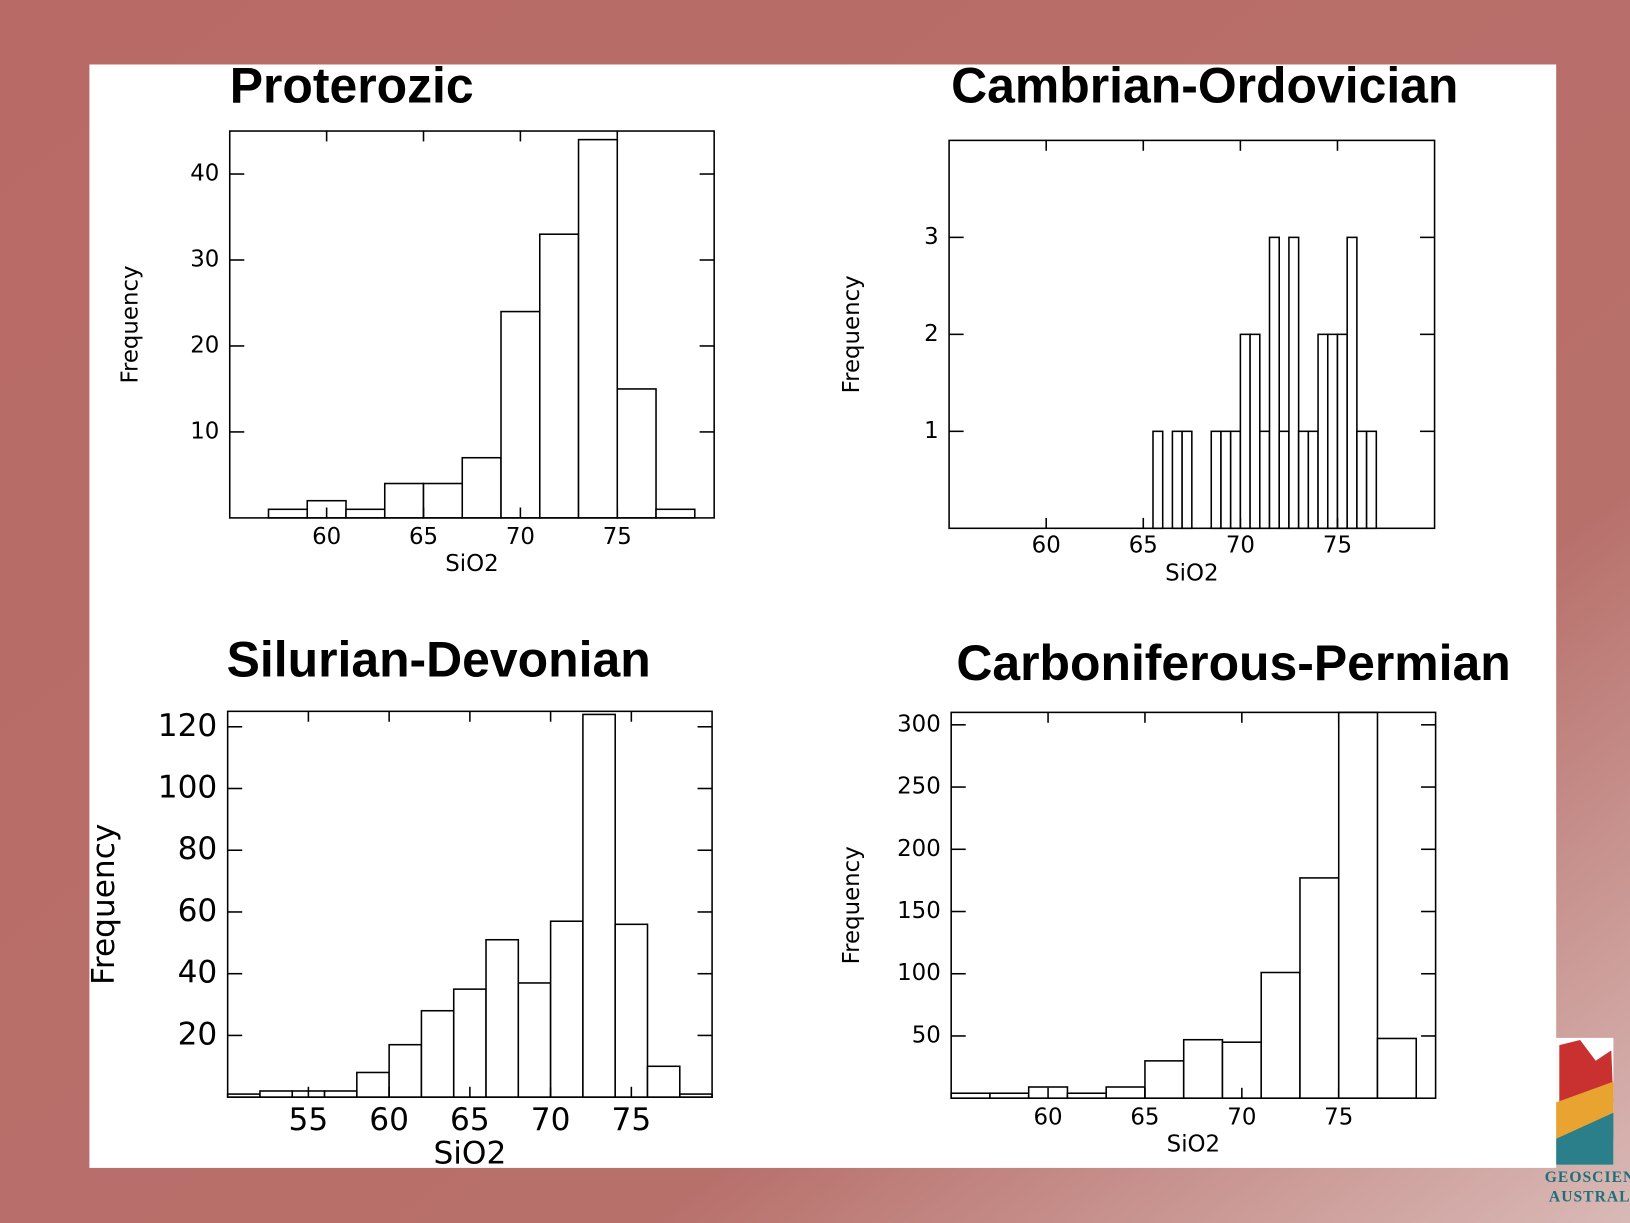 The height and width of the screenshot is (1223, 1630). What do you see at coordinates (1587, 1177) in the screenshot?
I see `logo-line1: GEOSCIENCE` at bounding box center [1587, 1177].